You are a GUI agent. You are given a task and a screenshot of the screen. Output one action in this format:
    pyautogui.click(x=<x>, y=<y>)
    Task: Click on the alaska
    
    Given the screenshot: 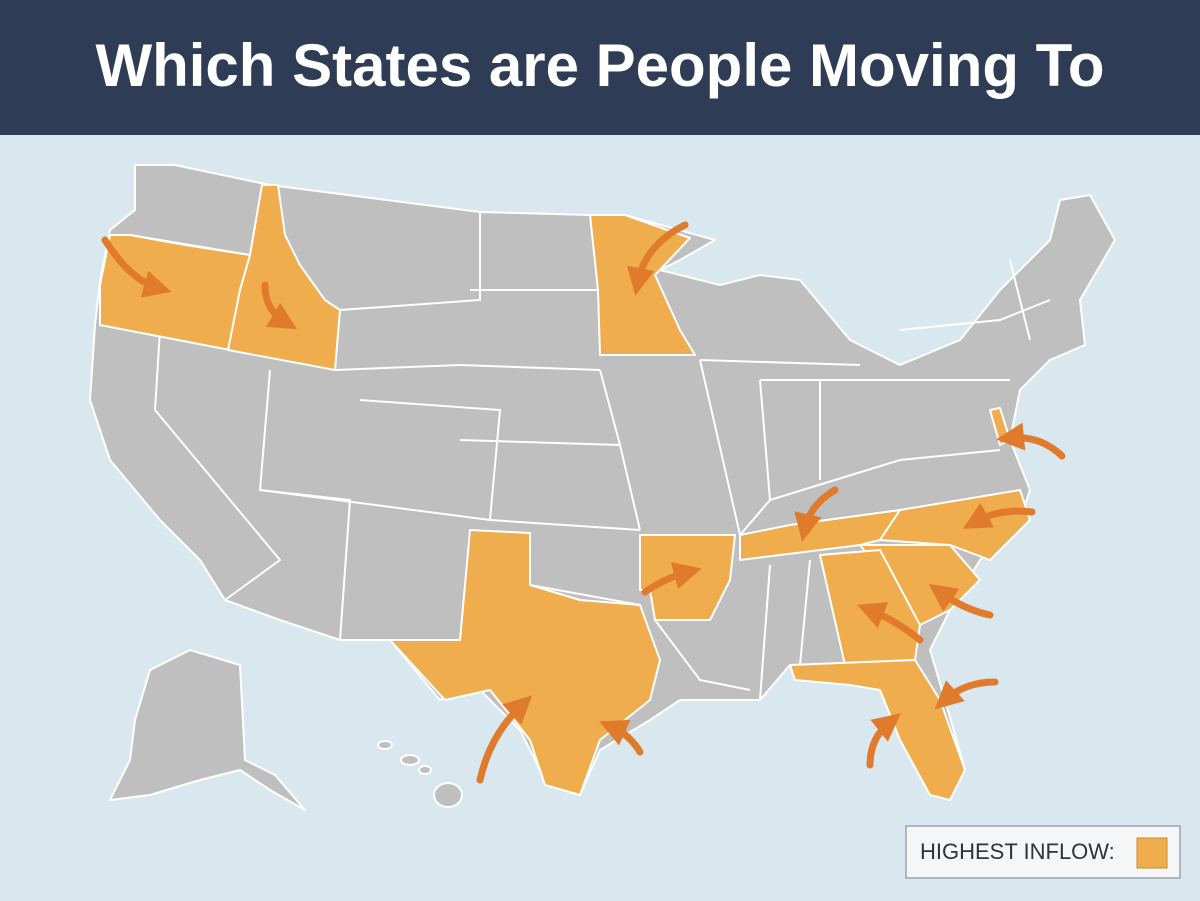 What is the action you would take?
    pyautogui.click(x=207, y=730)
    